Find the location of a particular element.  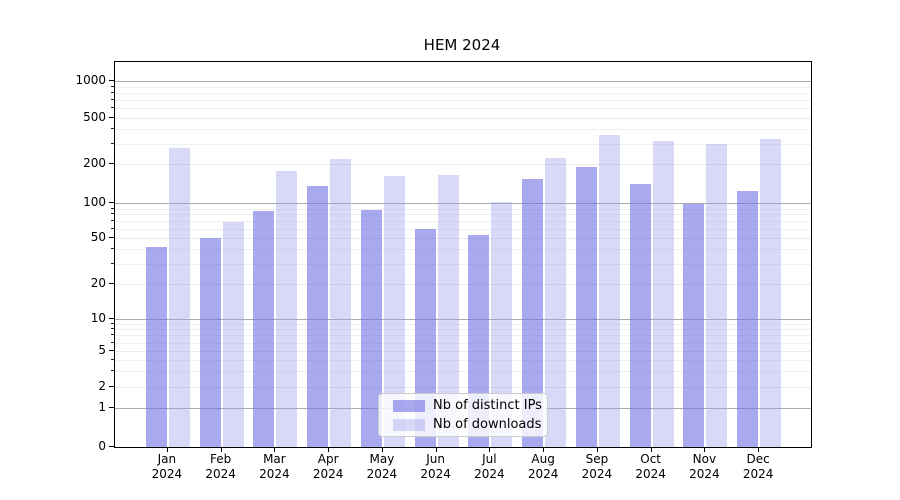

x-tick-label: Feb 2024 is located at coordinates (221, 467).